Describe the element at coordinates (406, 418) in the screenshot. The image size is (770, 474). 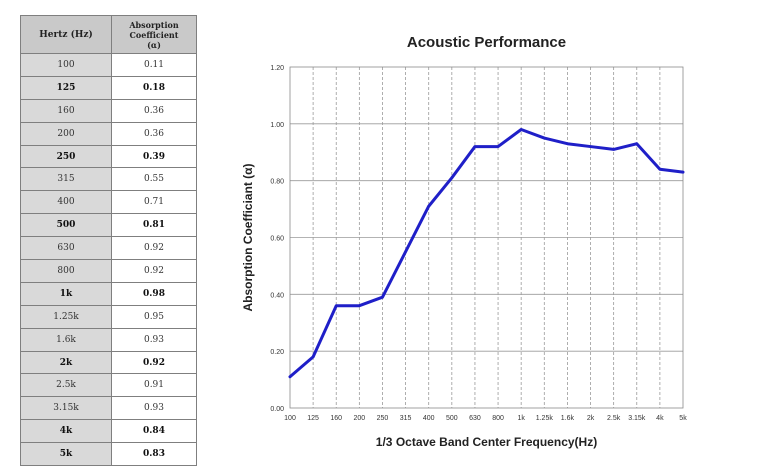
I see `x-tick-label: 315` at that location.